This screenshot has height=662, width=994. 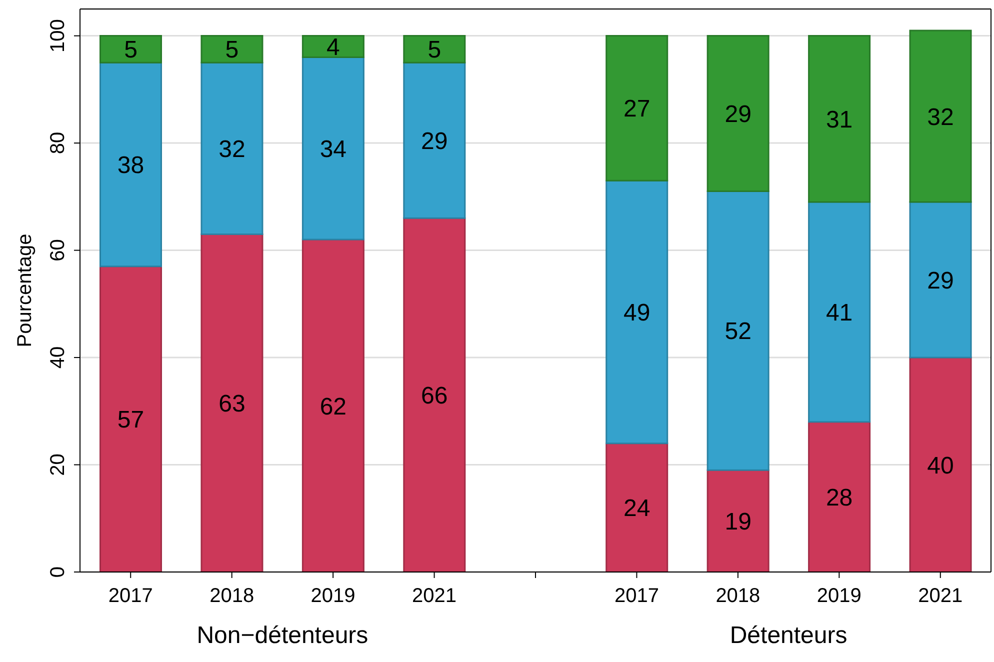 What do you see at coordinates (58, 357) in the screenshot?
I see `y-tick-label: 40` at bounding box center [58, 357].